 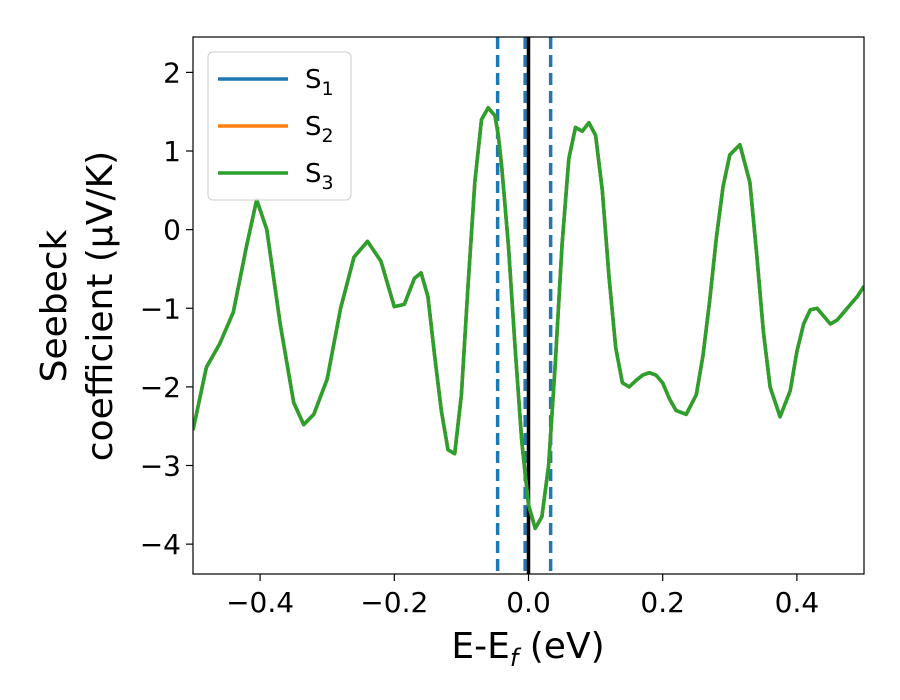 What do you see at coordinates (319, 176) in the screenshot?
I see `legend-label-s3: S3` at bounding box center [319, 176].